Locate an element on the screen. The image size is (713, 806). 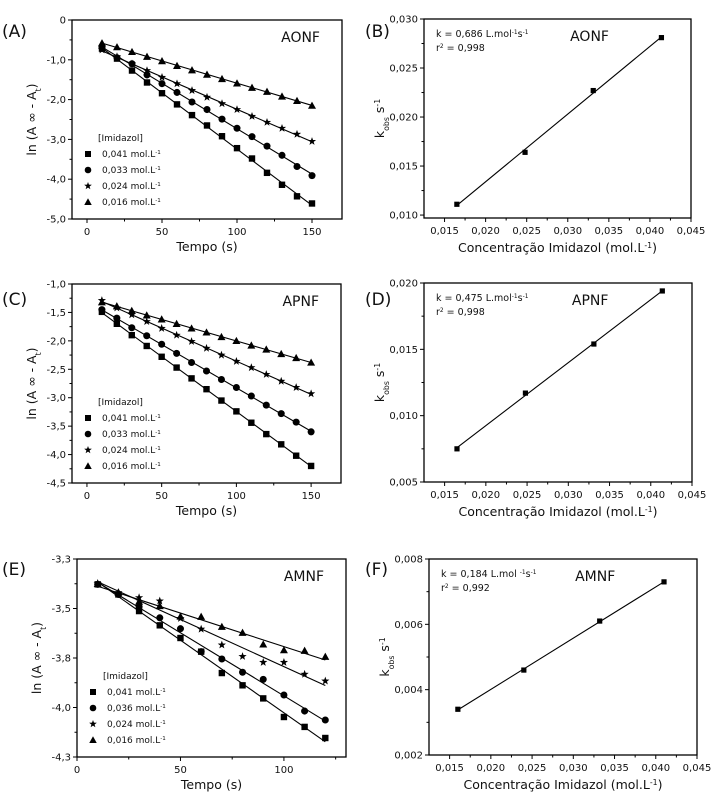
y-axis: -1,0 -1,5 -2,0 -2,5 -3,0 -3,5 -4,0 -4,5 is located at coordinates (59, 385).